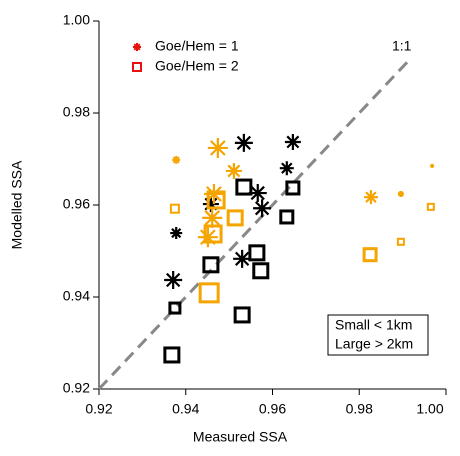  I want to click on annotation: Large > 2km, so click(374, 344).